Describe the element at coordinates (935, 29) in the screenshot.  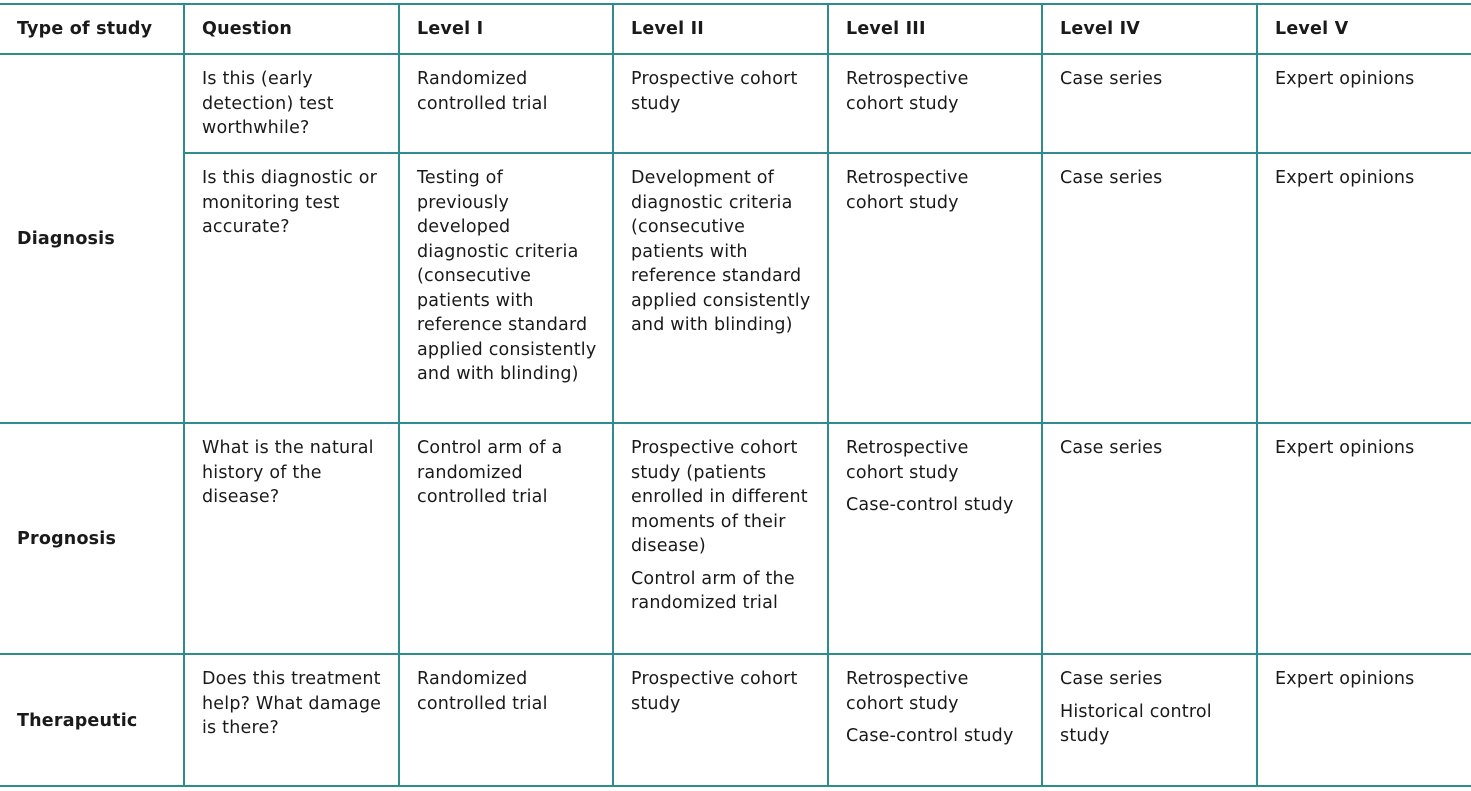
I see `column-header: Level III` at that location.